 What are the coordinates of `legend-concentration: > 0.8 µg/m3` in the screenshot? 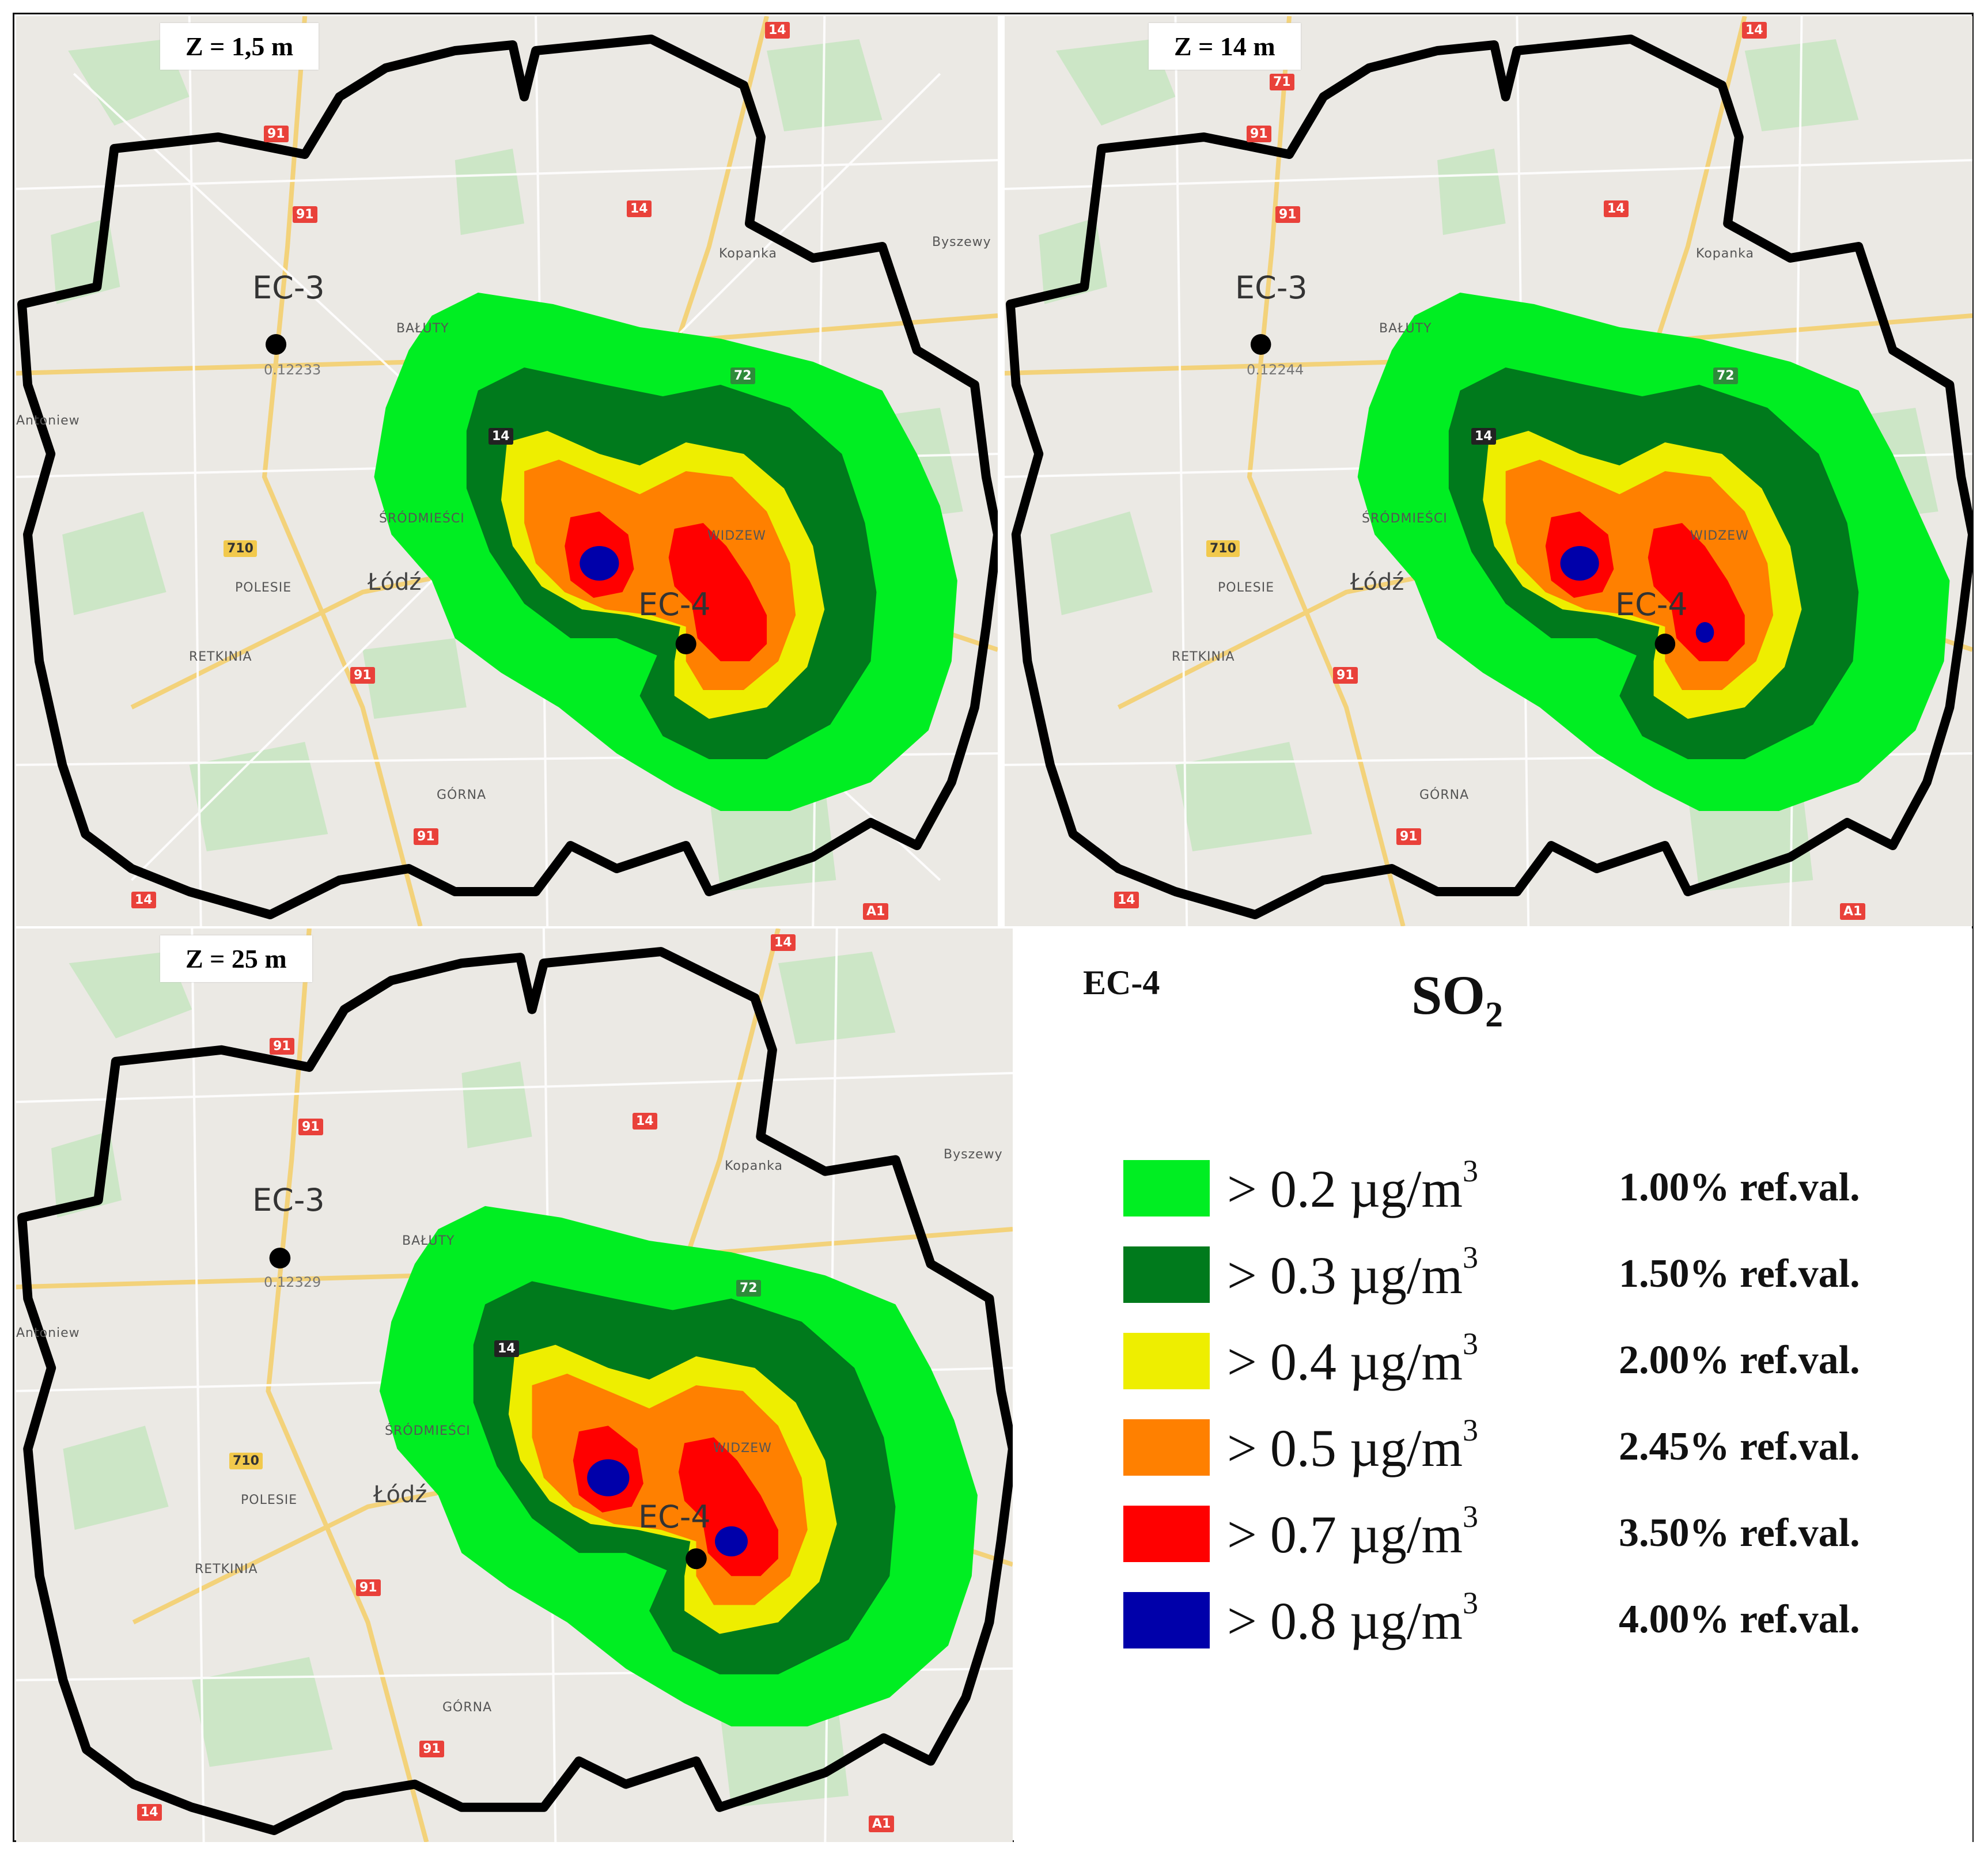 It's located at (1353, 1618).